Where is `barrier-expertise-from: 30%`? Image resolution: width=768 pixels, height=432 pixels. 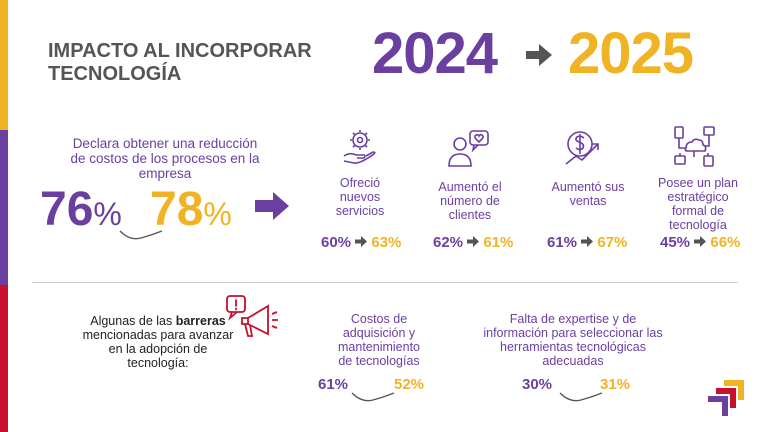
barrier-expertise-from: 30% is located at coordinates (537, 384).